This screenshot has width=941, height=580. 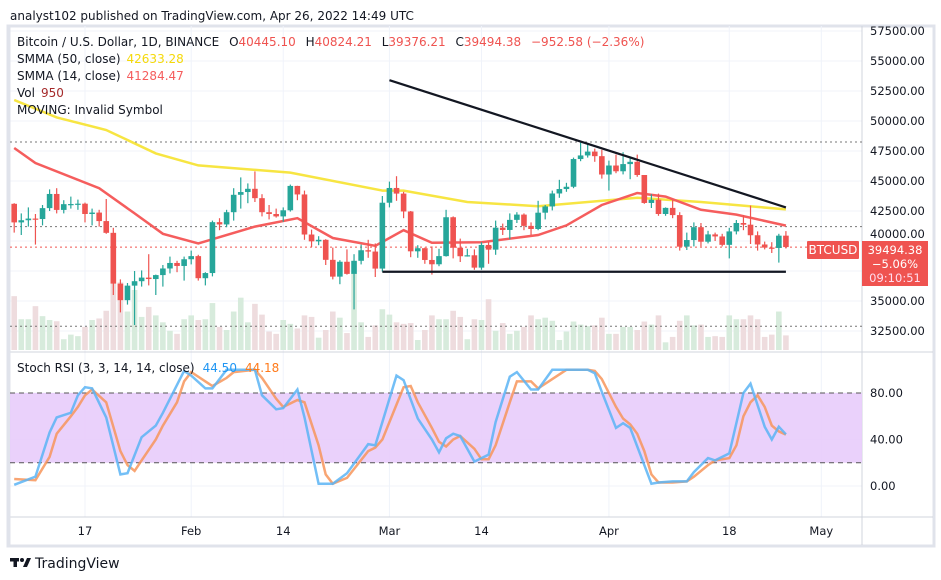 I want to click on smma14-value: 41284.47, so click(x=155, y=76).